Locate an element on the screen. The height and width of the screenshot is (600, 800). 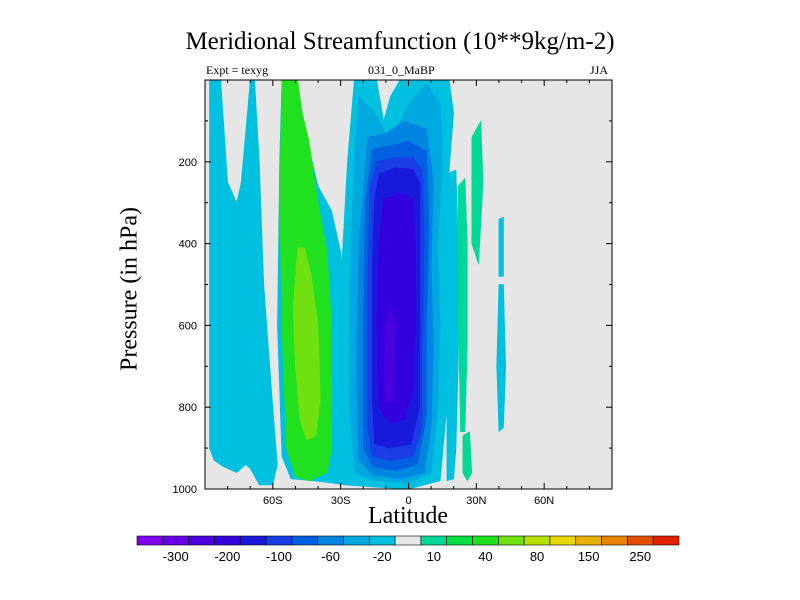
experiment-label: Expt = texyg is located at coordinates (237, 70).